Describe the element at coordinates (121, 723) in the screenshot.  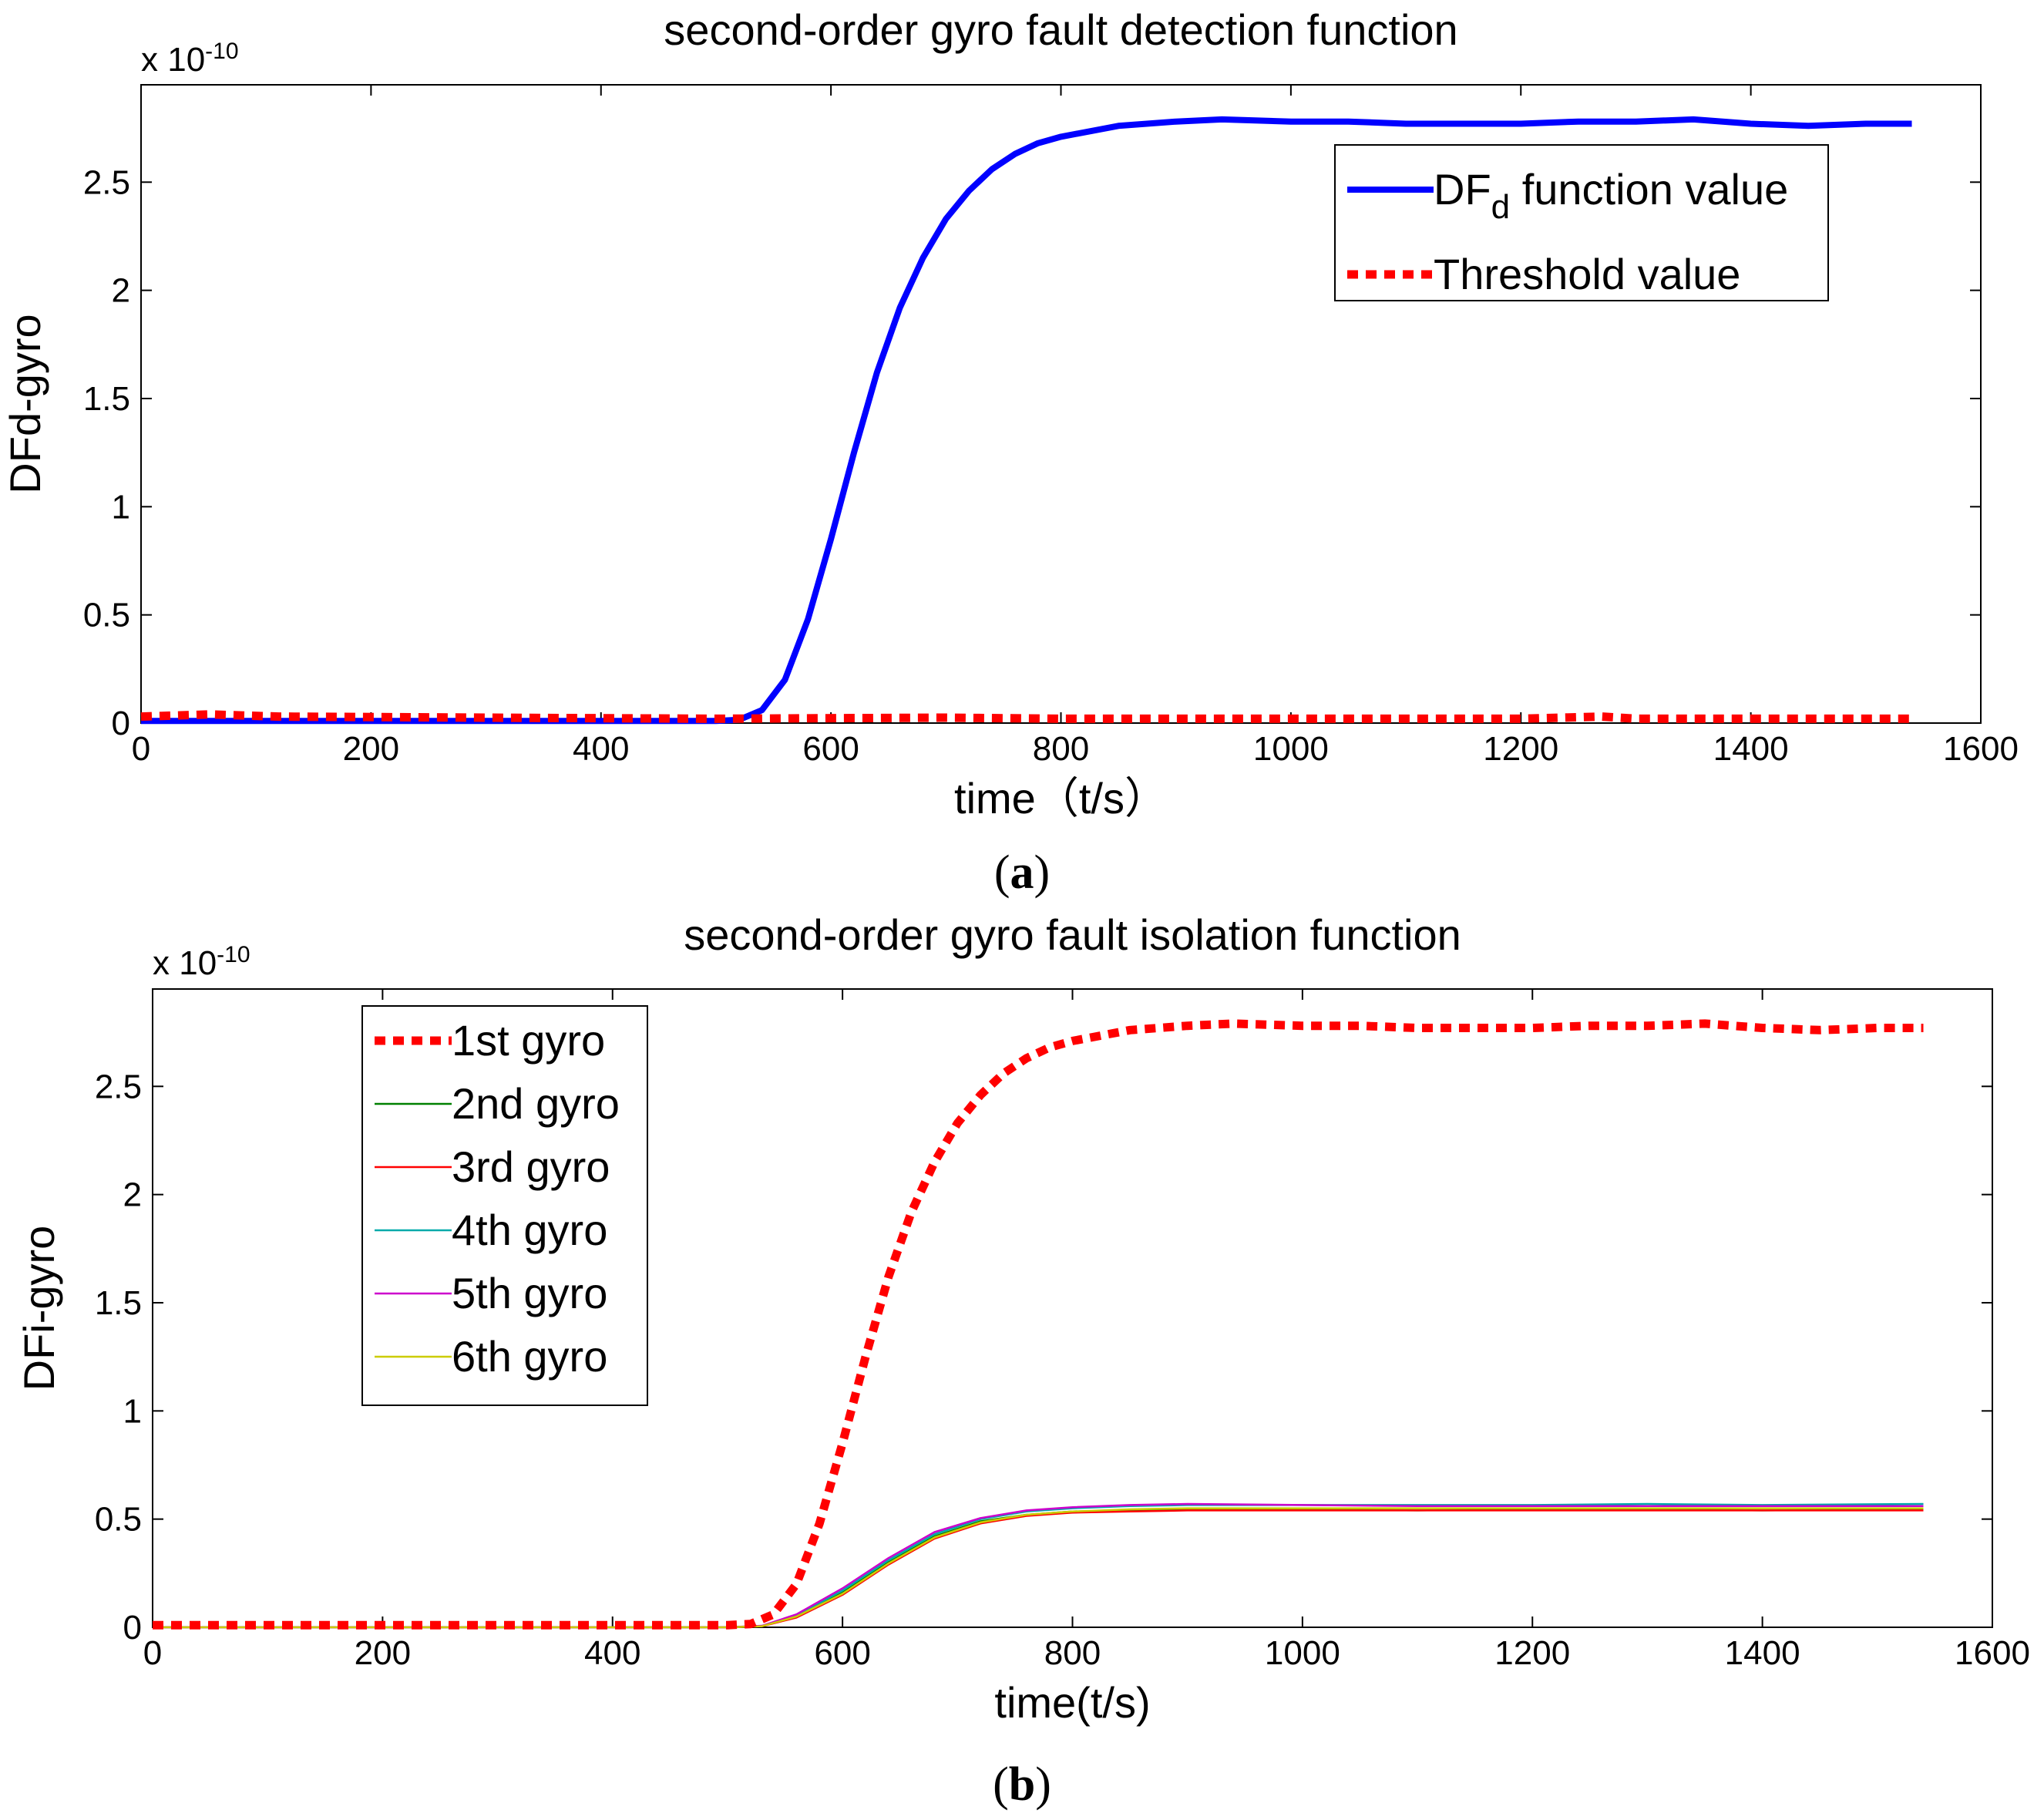
I see `chart-a-y-tick-label: 0` at that location.